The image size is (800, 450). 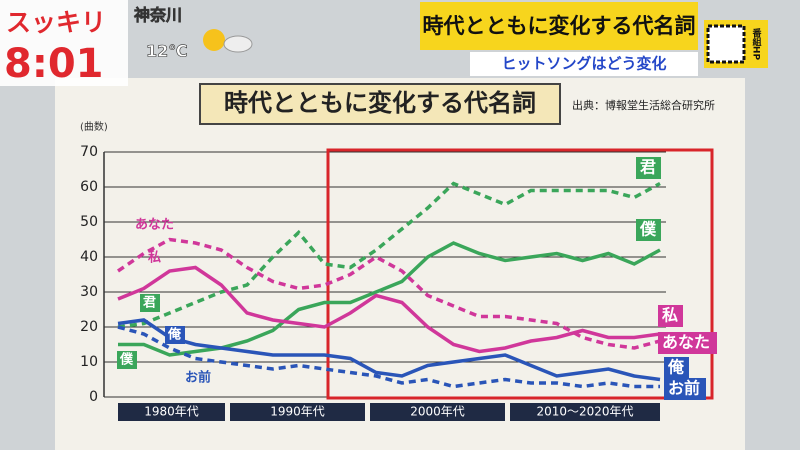 I want to click on qr-code, so click(x=726, y=44).